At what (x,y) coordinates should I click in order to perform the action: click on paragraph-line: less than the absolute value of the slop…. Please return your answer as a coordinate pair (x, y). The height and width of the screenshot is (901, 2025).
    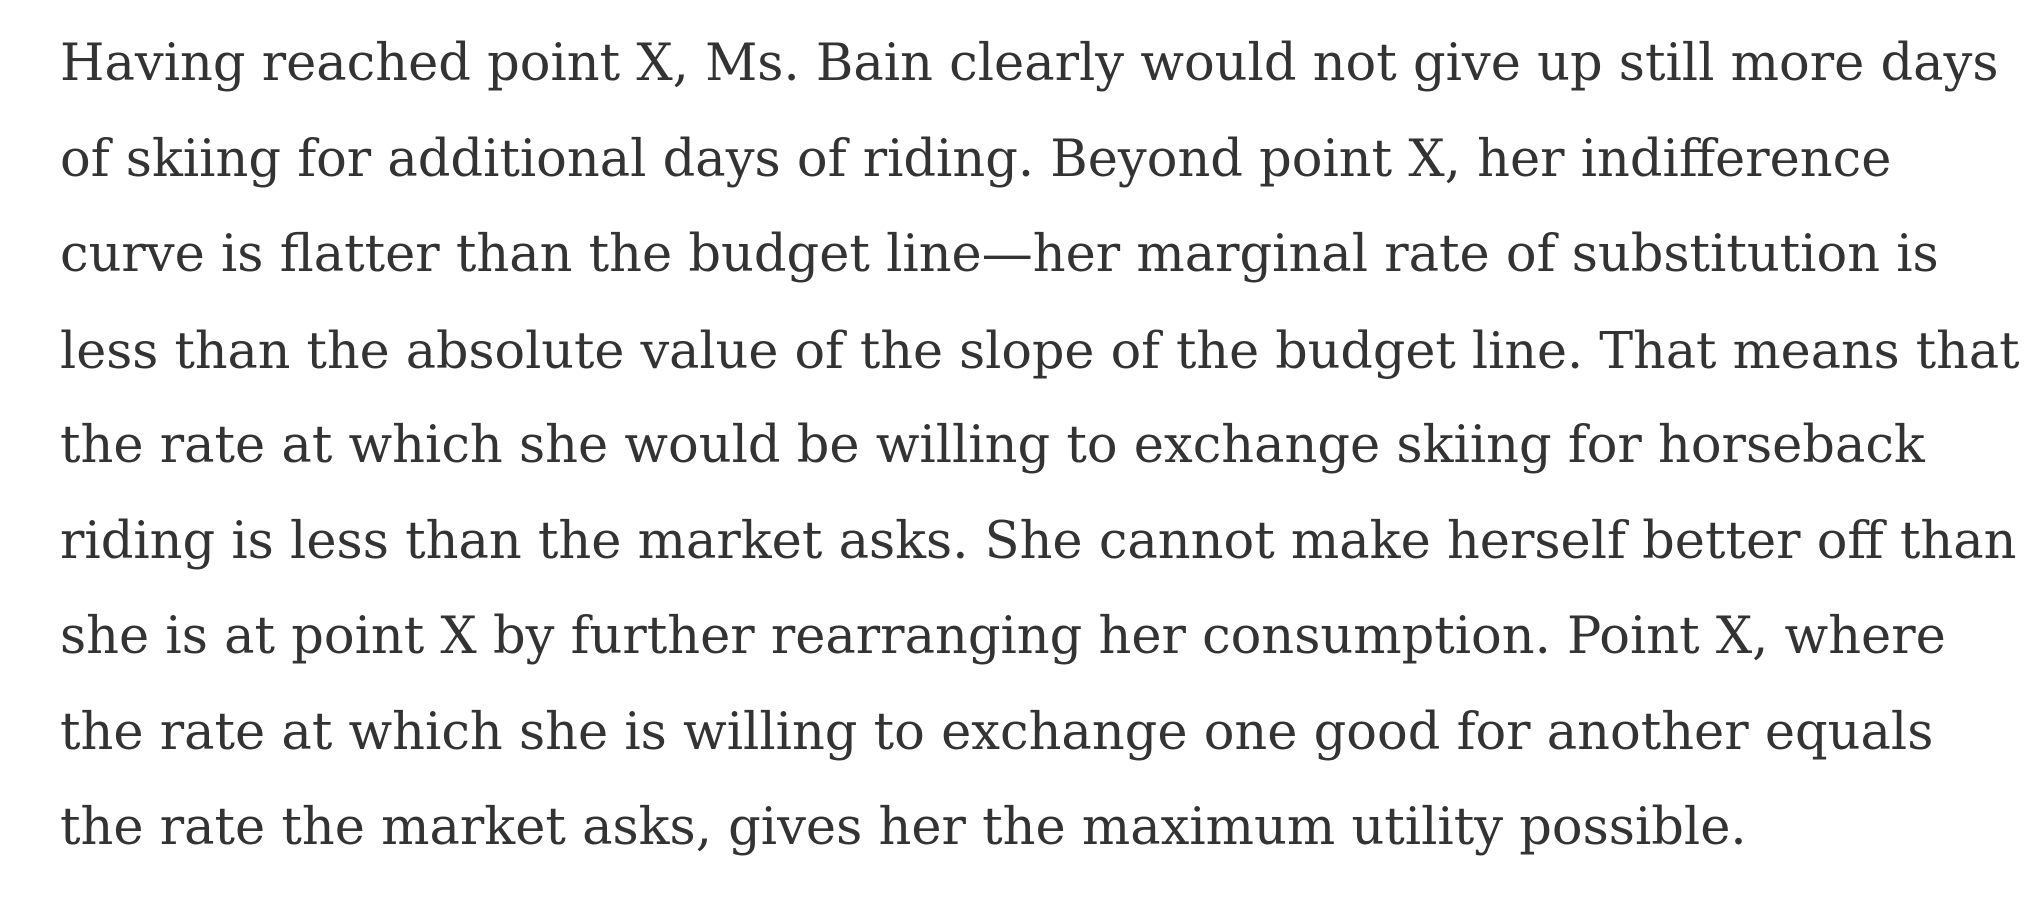
    Looking at the image, I should click on (1040, 350).